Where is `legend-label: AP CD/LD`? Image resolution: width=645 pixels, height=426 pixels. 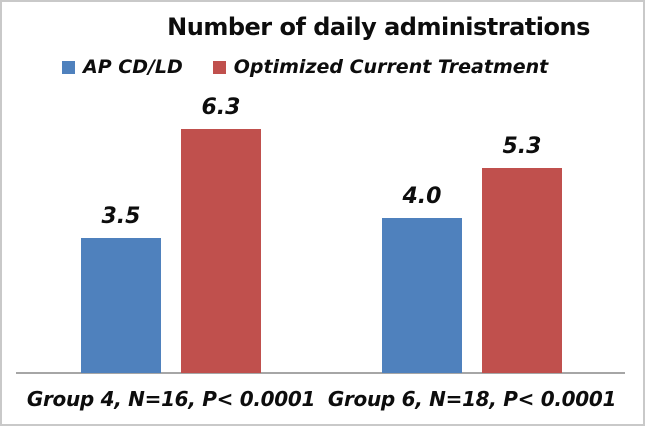 legend-label: AP CD/LD is located at coordinates (133, 67).